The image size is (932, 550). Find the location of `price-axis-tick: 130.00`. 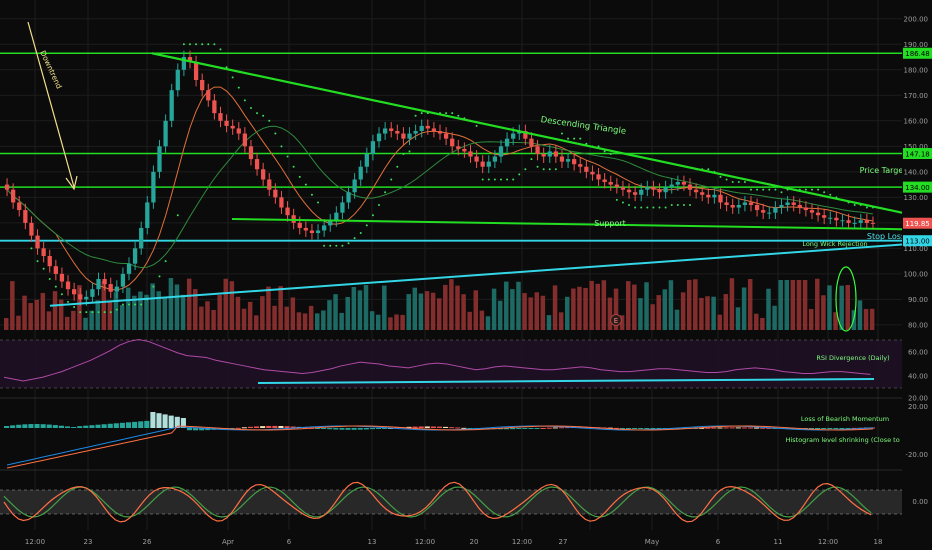

price-axis-tick: 130.00 is located at coordinates (916, 198).